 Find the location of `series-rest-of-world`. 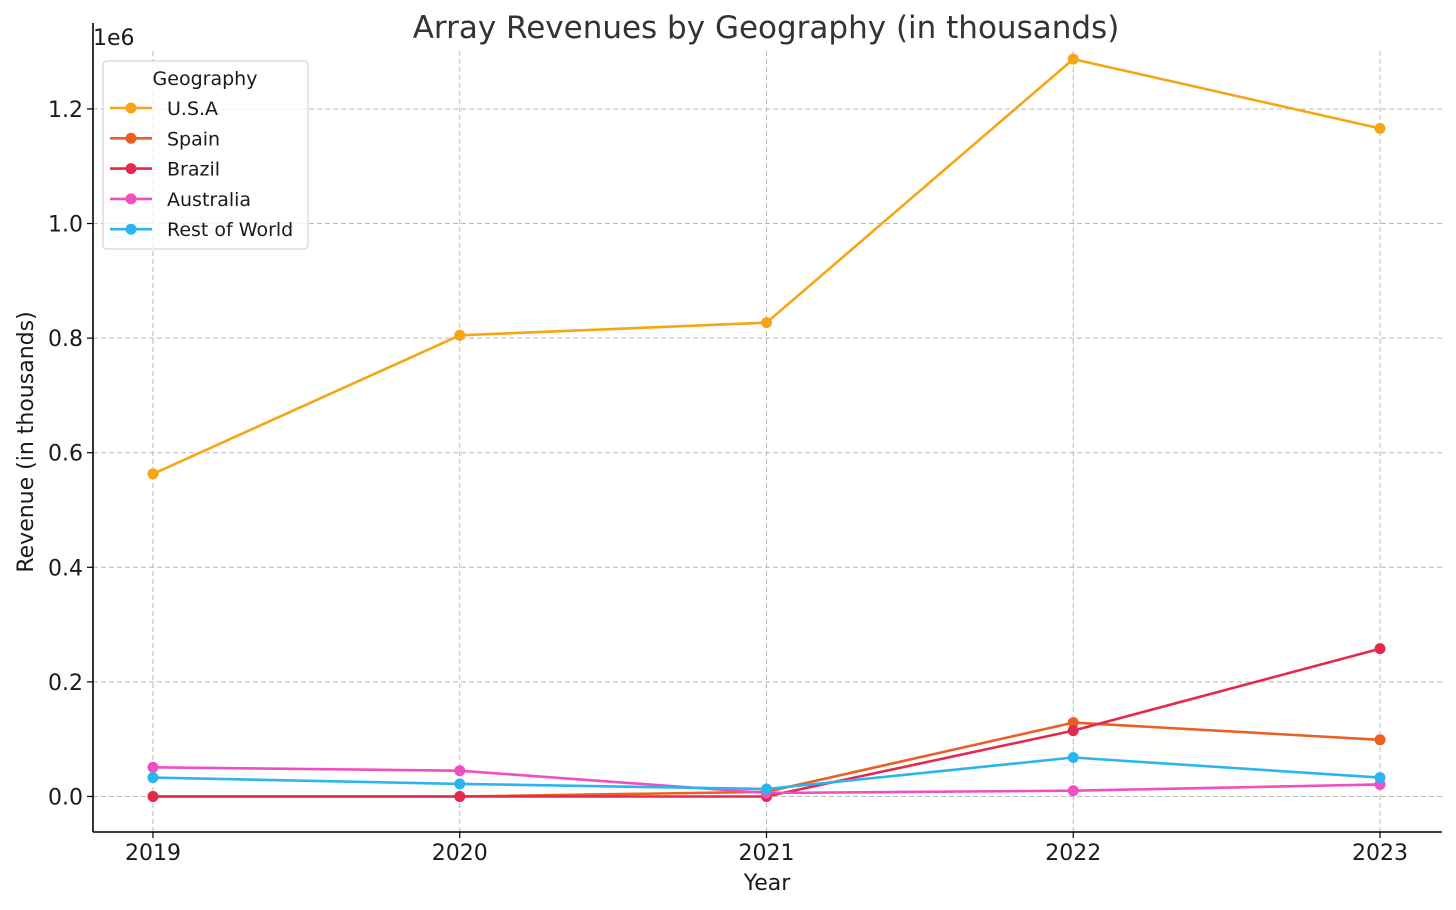

series-rest-of-world is located at coordinates (766, 773).